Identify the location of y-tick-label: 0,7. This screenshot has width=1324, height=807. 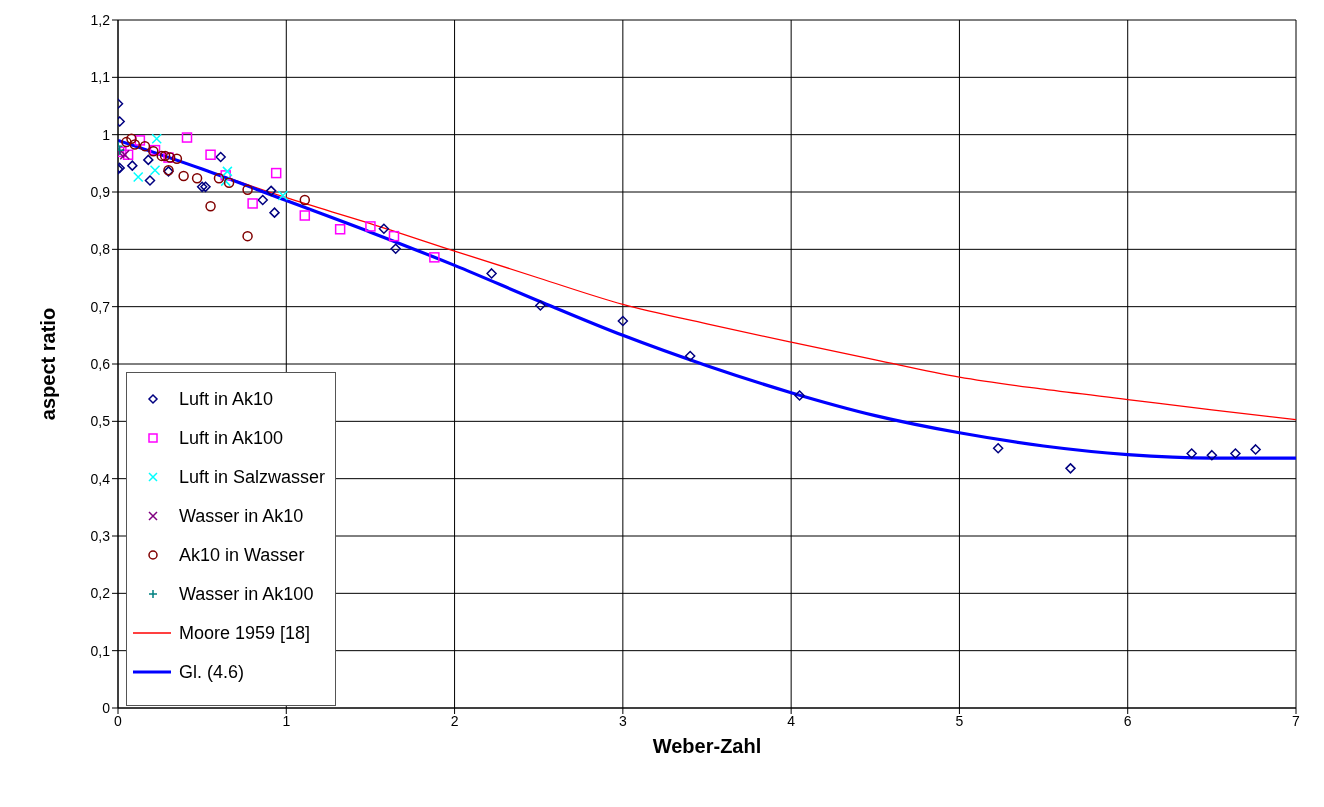
(100, 306).